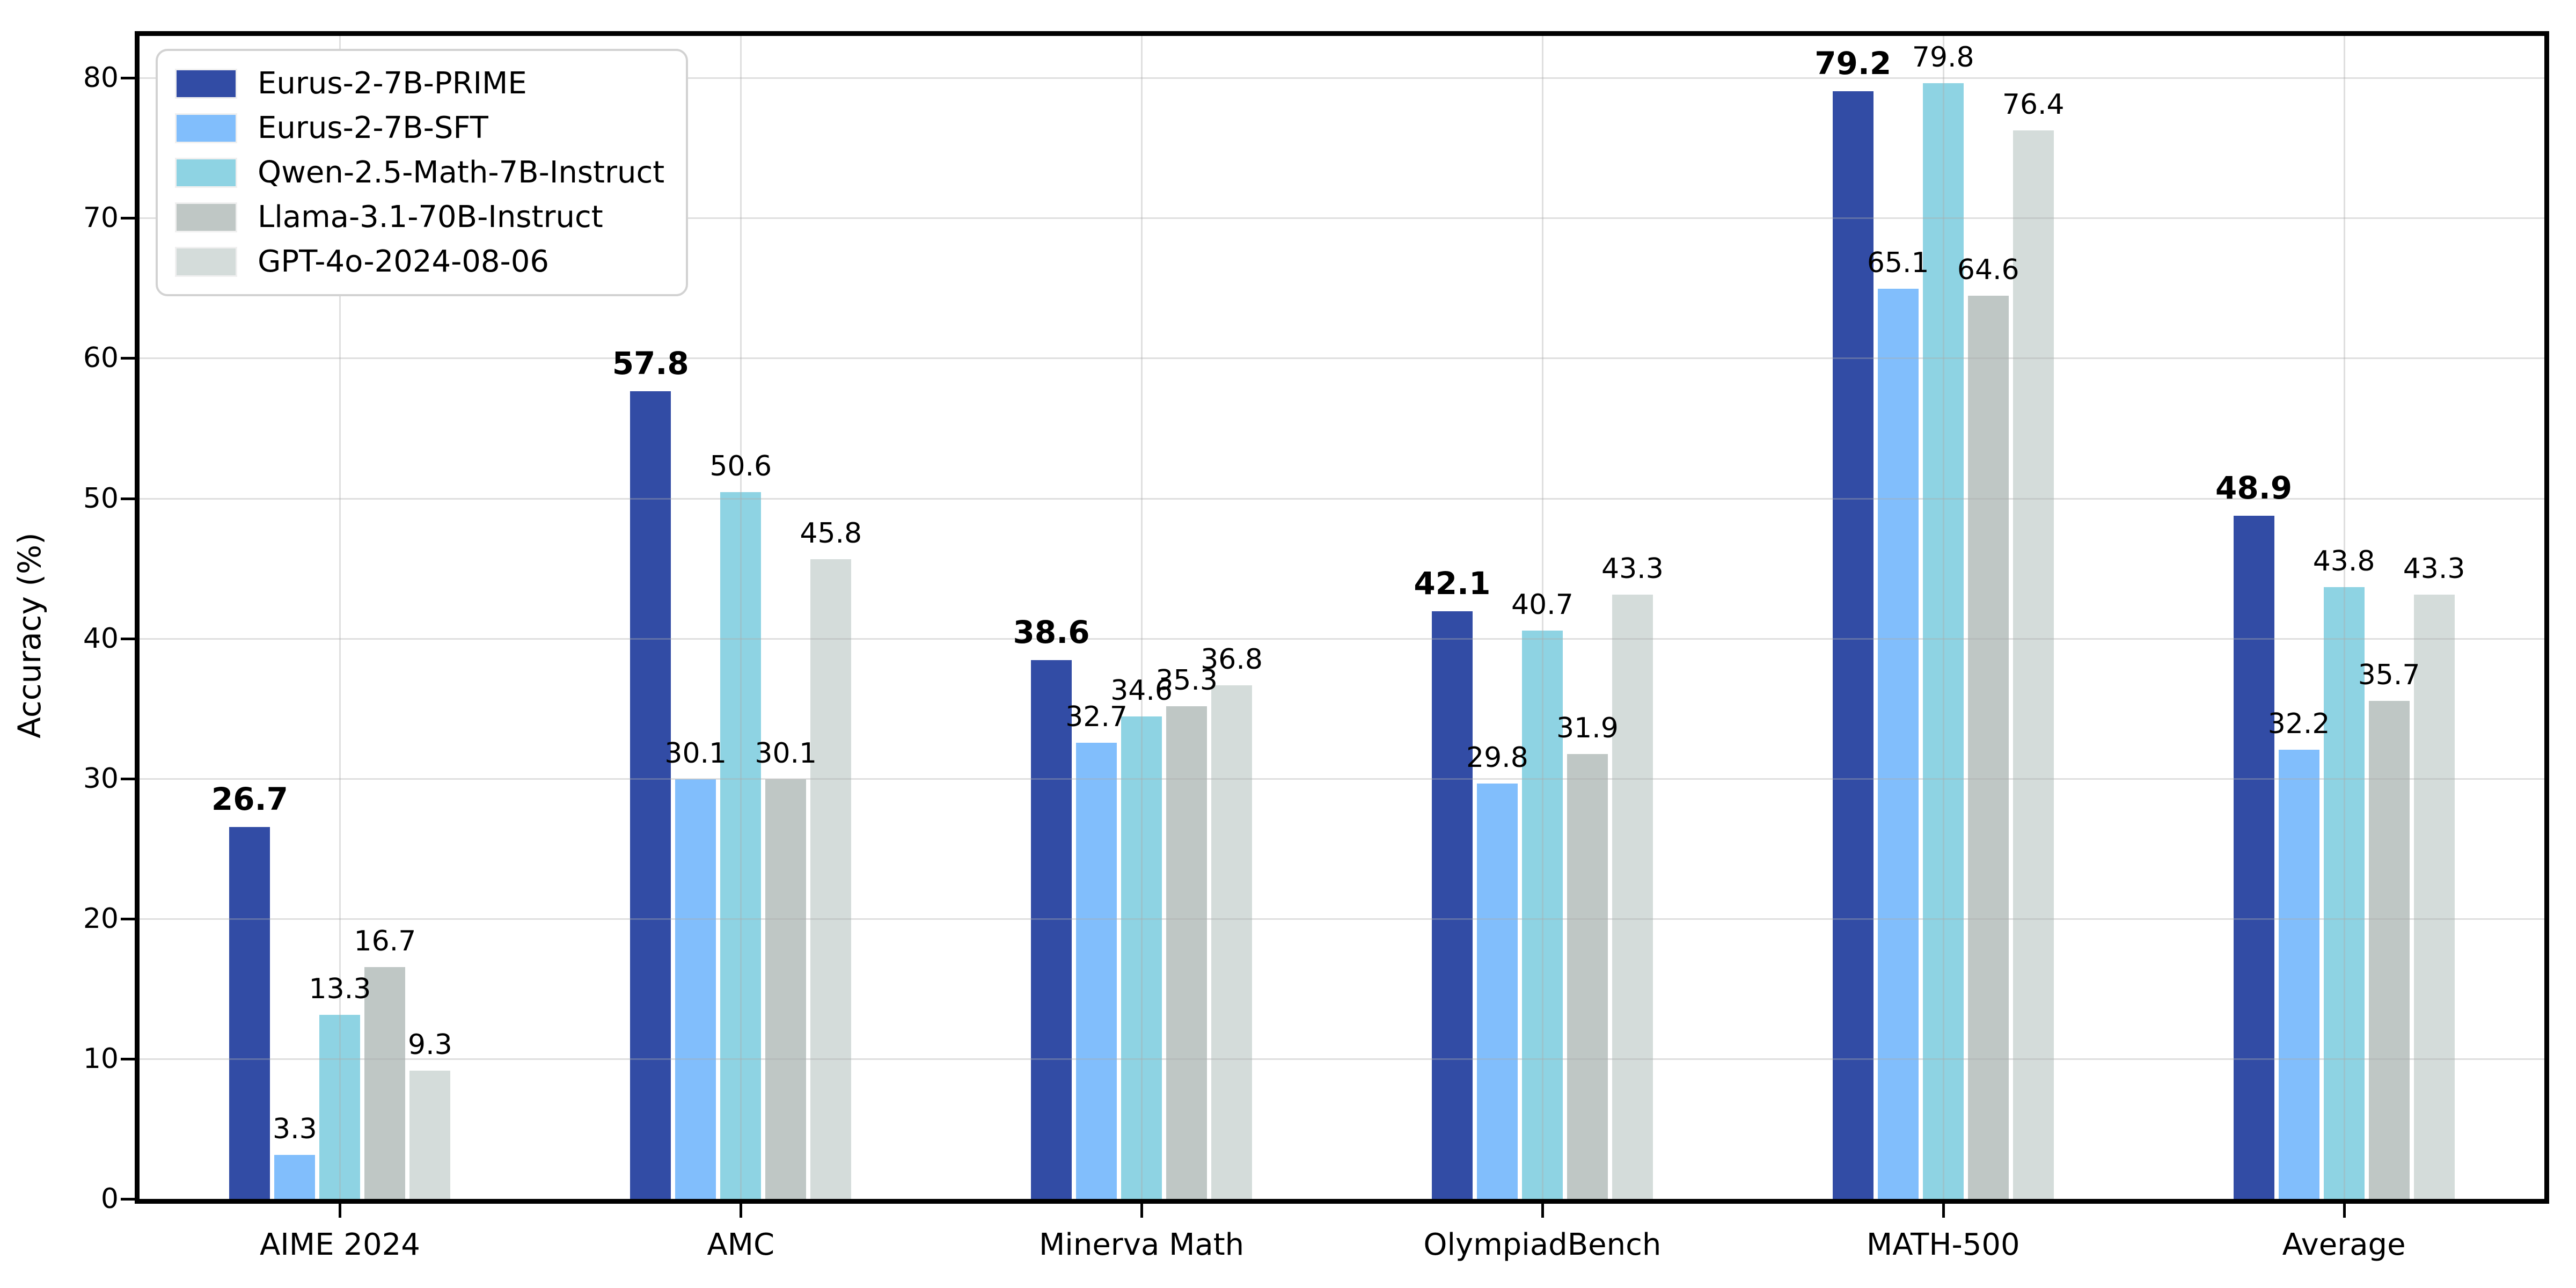  I want to click on x-category-label: Minerva Math, so click(1141, 1244).